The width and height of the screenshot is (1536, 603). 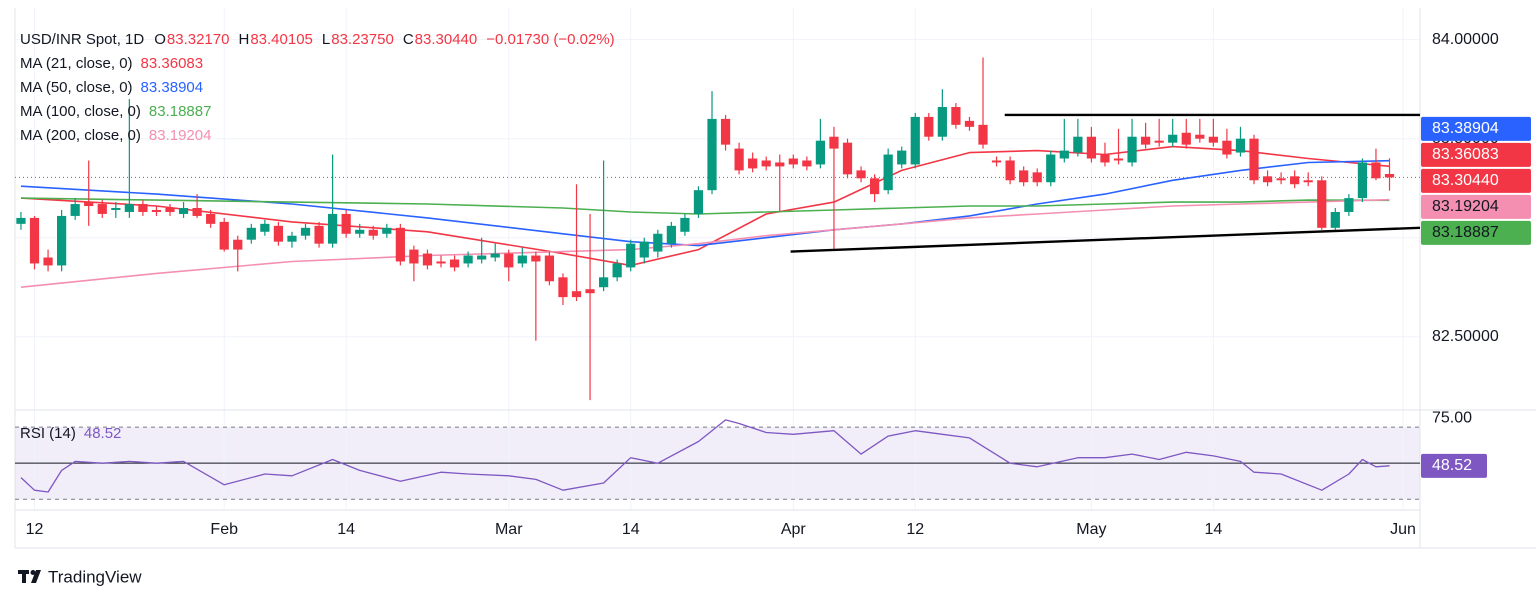 What do you see at coordinates (1465, 336) in the screenshot?
I see `y-tick-label: 82.50000` at bounding box center [1465, 336].